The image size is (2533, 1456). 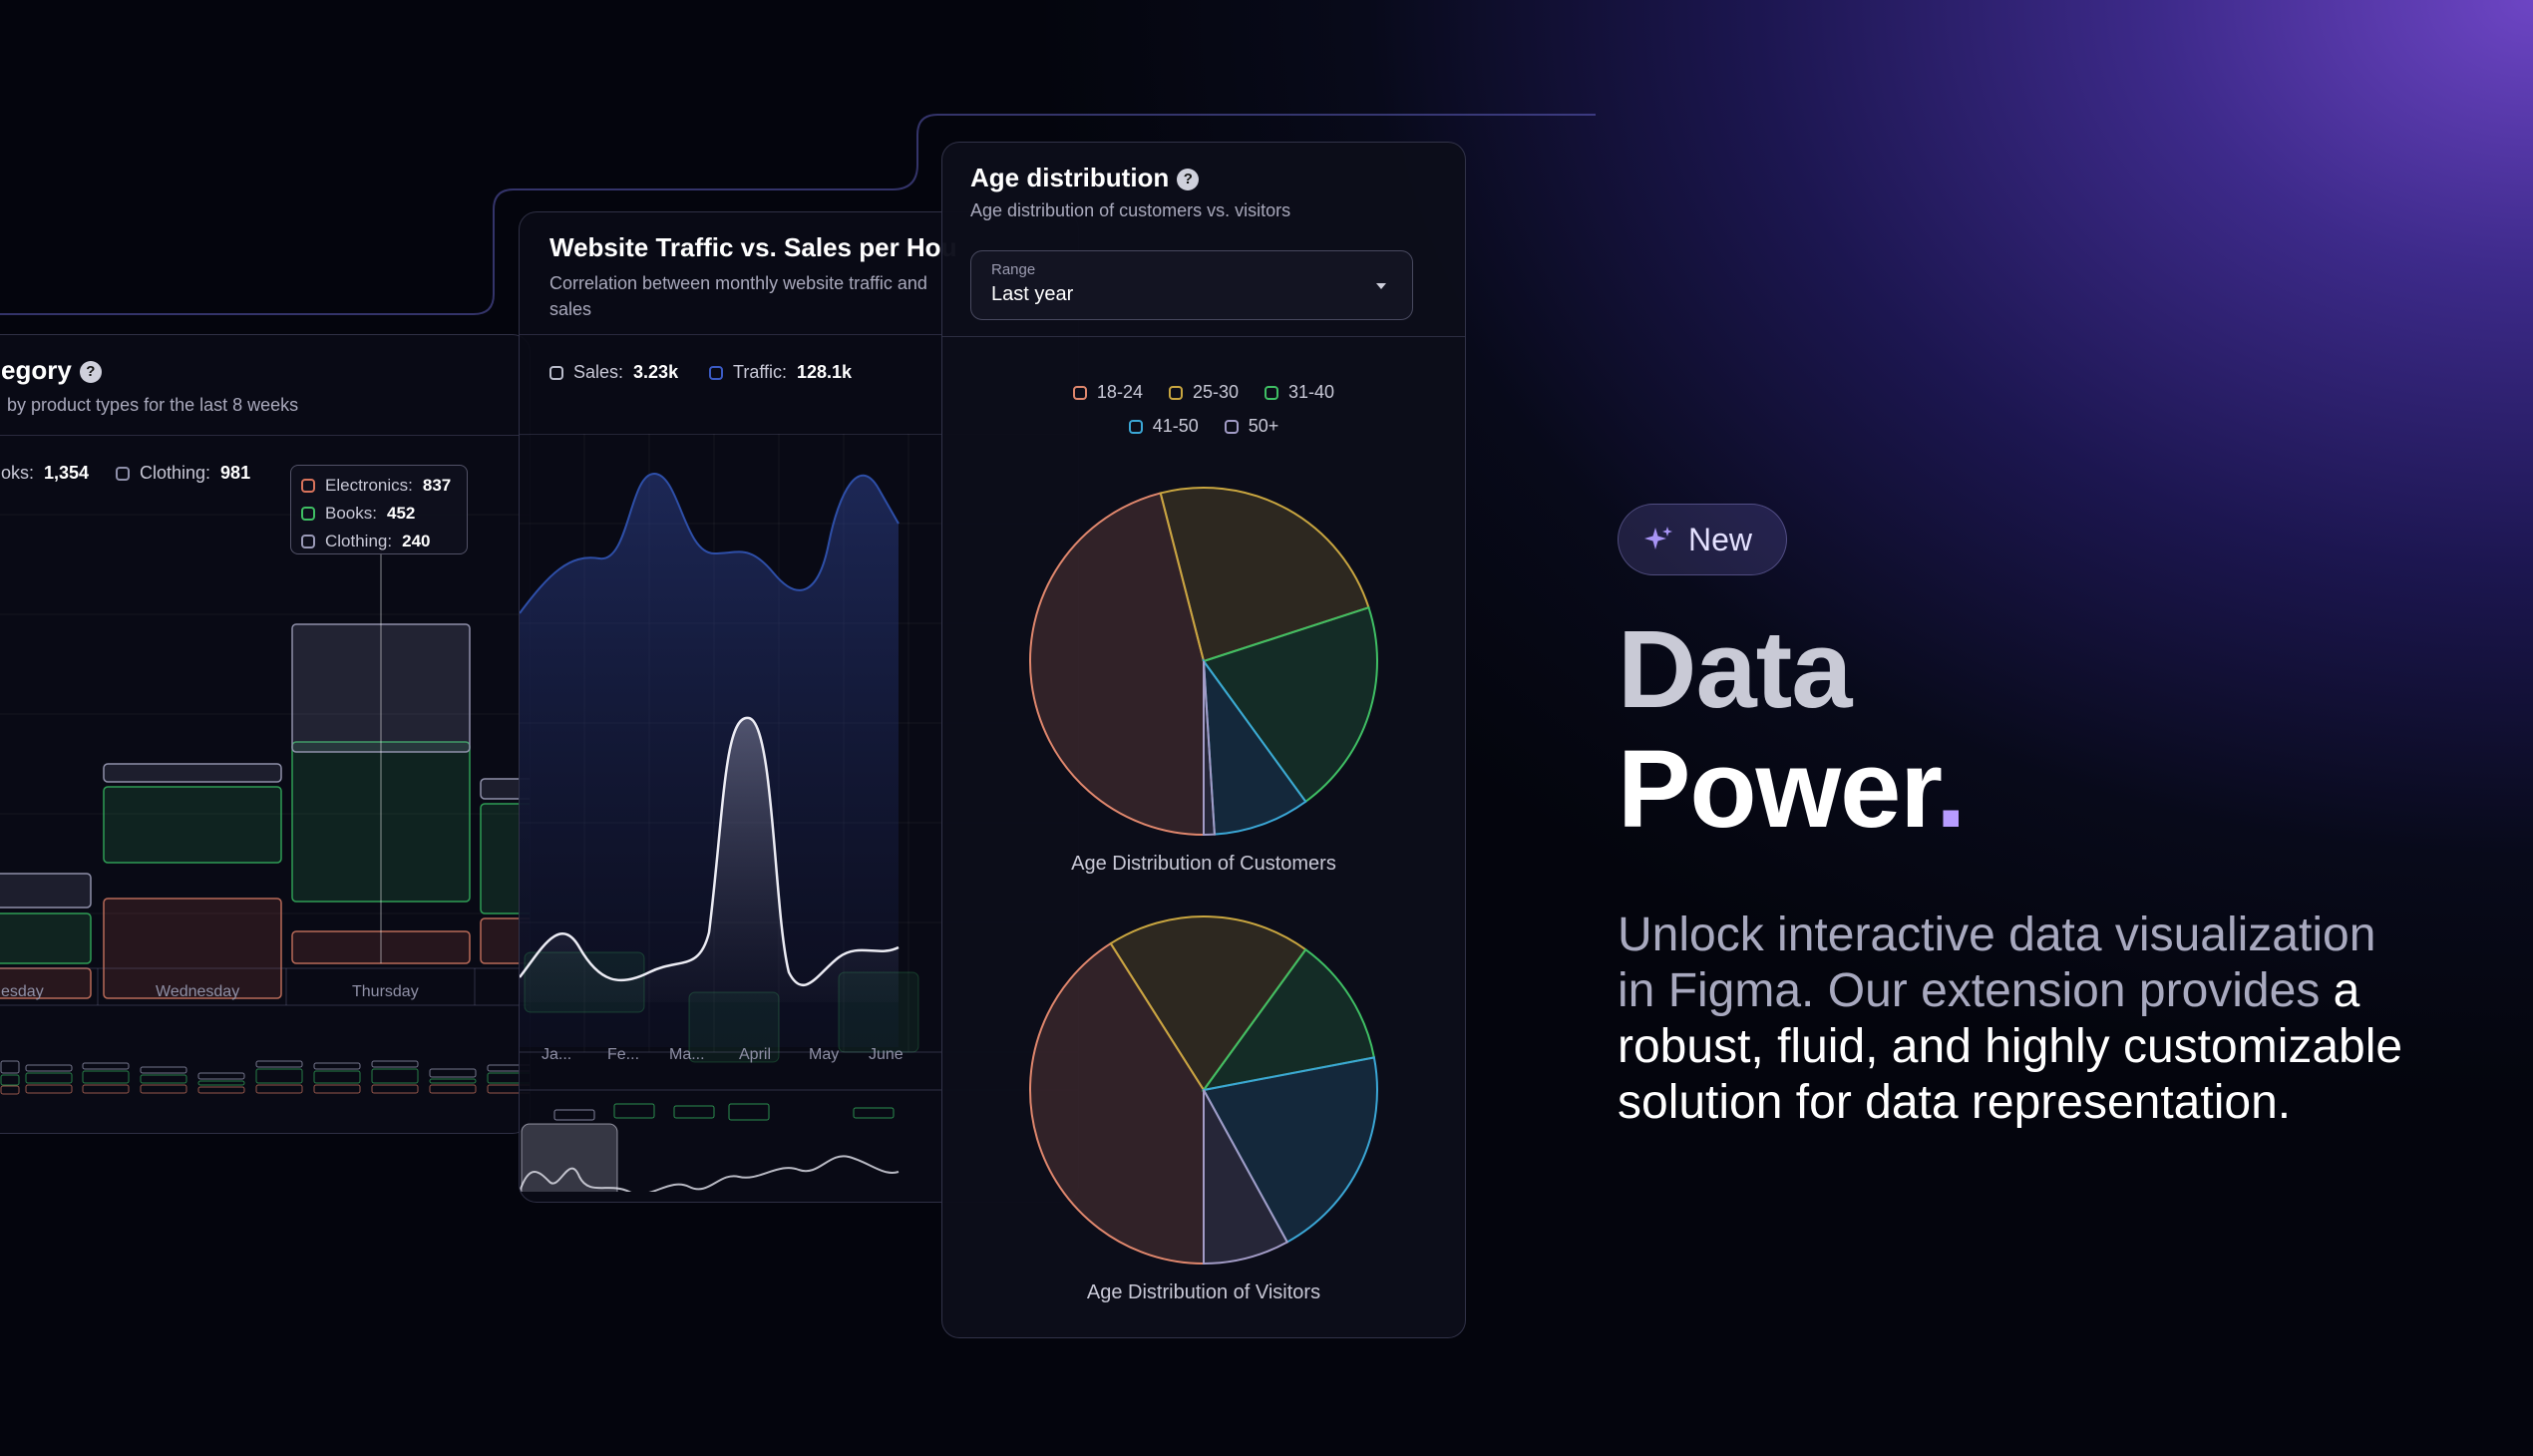 I want to click on legend-item-clothing: Clothing: 981, so click(x=183, y=473).